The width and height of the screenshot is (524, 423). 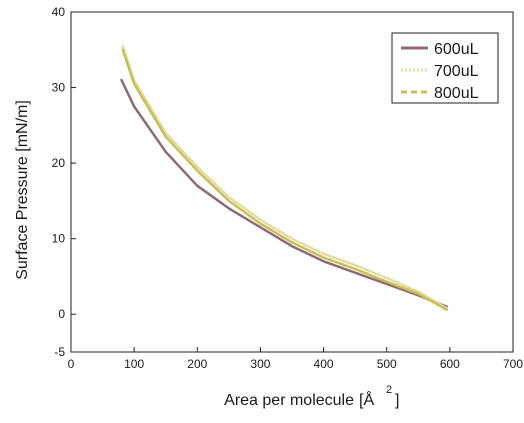 I want to click on x-tick-label: 400, so click(x=324, y=364).